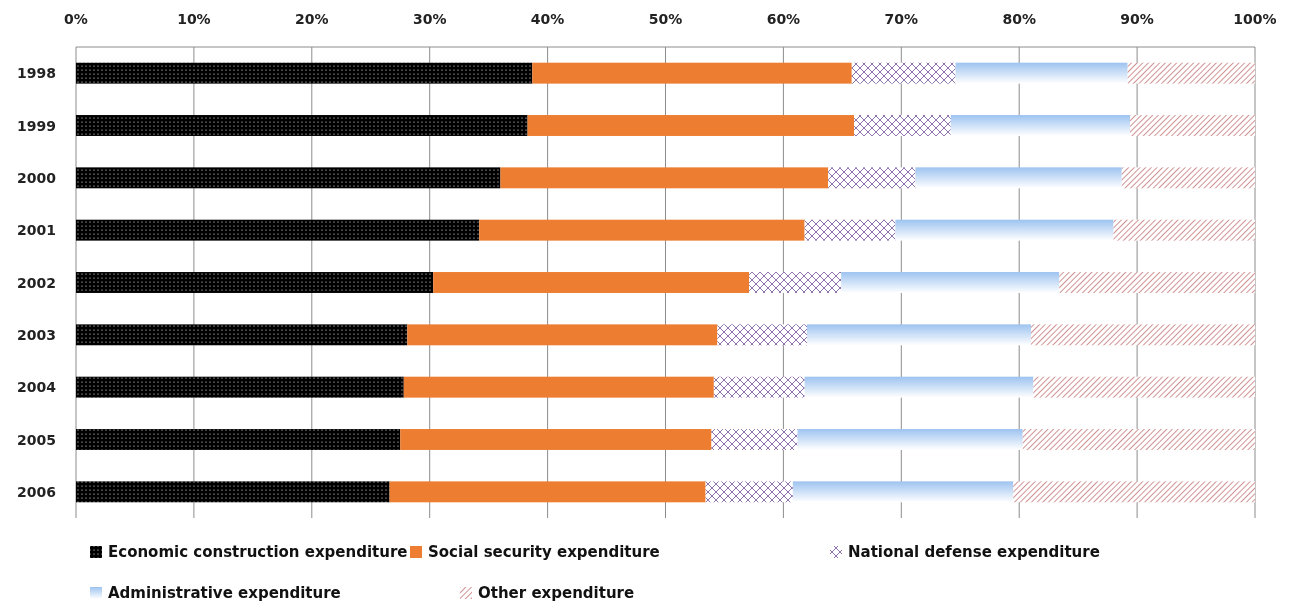 Image resolution: width=1296 pixels, height=610 pixels. What do you see at coordinates (974, 552) in the screenshot?
I see `legend-label: National defense expenditure` at bounding box center [974, 552].